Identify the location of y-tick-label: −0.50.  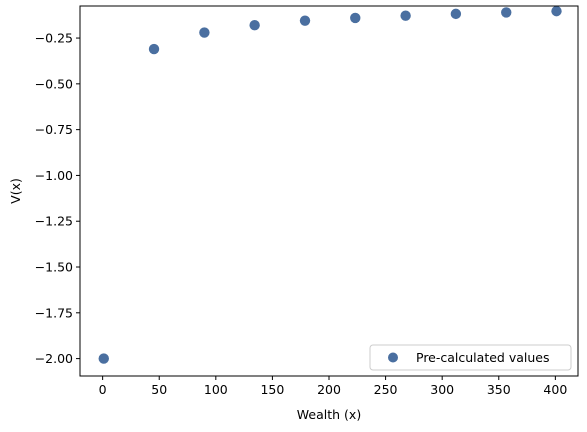
(54, 83).